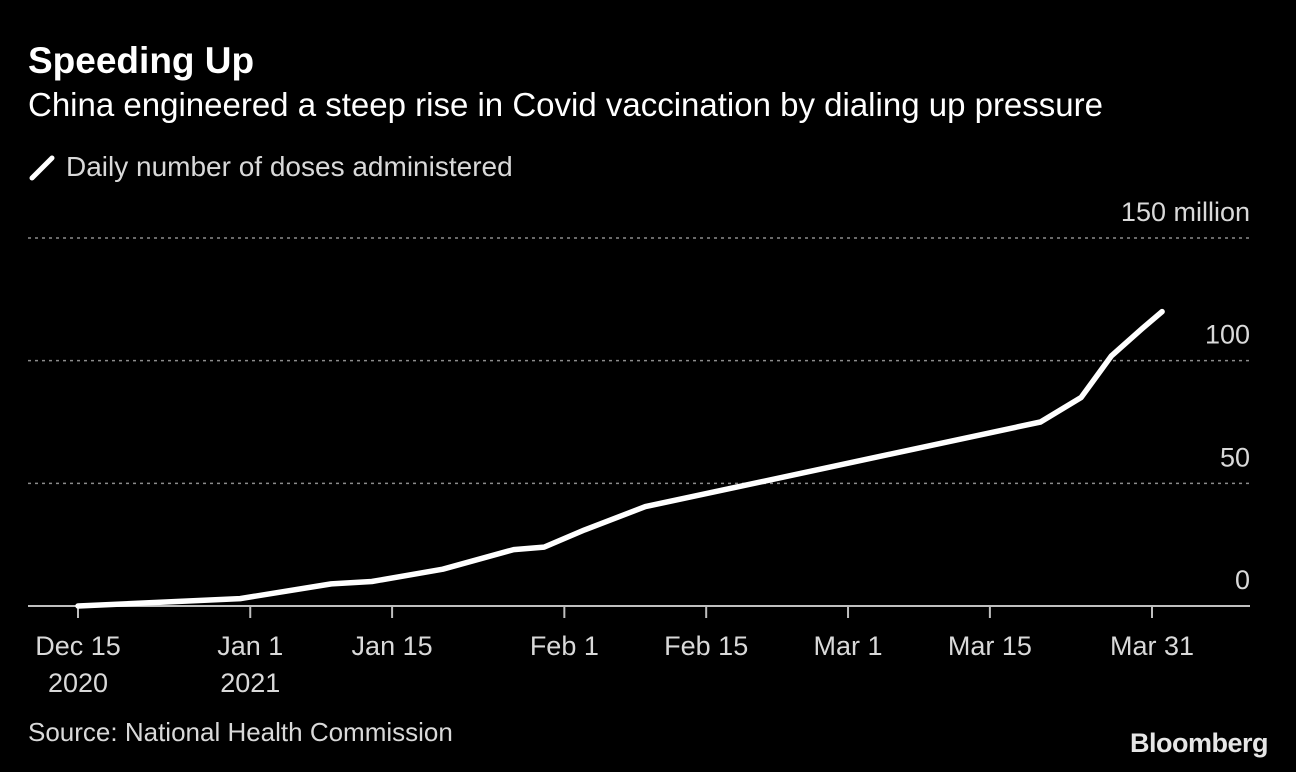 The width and height of the screenshot is (1296, 772). What do you see at coordinates (706, 646) in the screenshot?
I see `x-tick-label-4: Feb 15` at bounding box center [706, 646].